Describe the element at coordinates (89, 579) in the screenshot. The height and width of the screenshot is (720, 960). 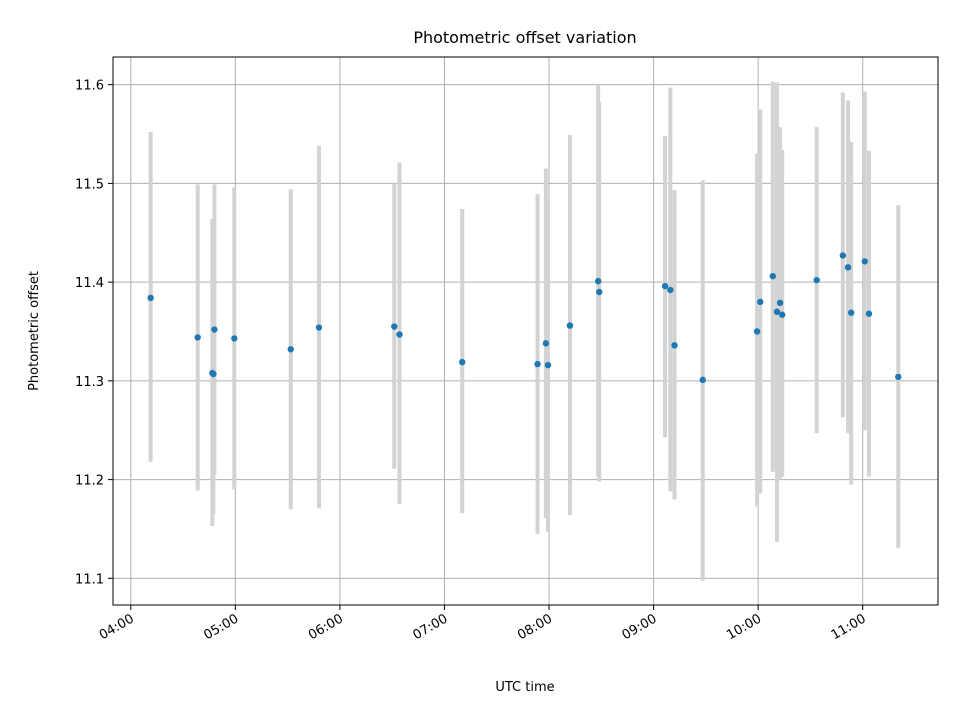
I see `y-tick-label: 11.1` at that location.